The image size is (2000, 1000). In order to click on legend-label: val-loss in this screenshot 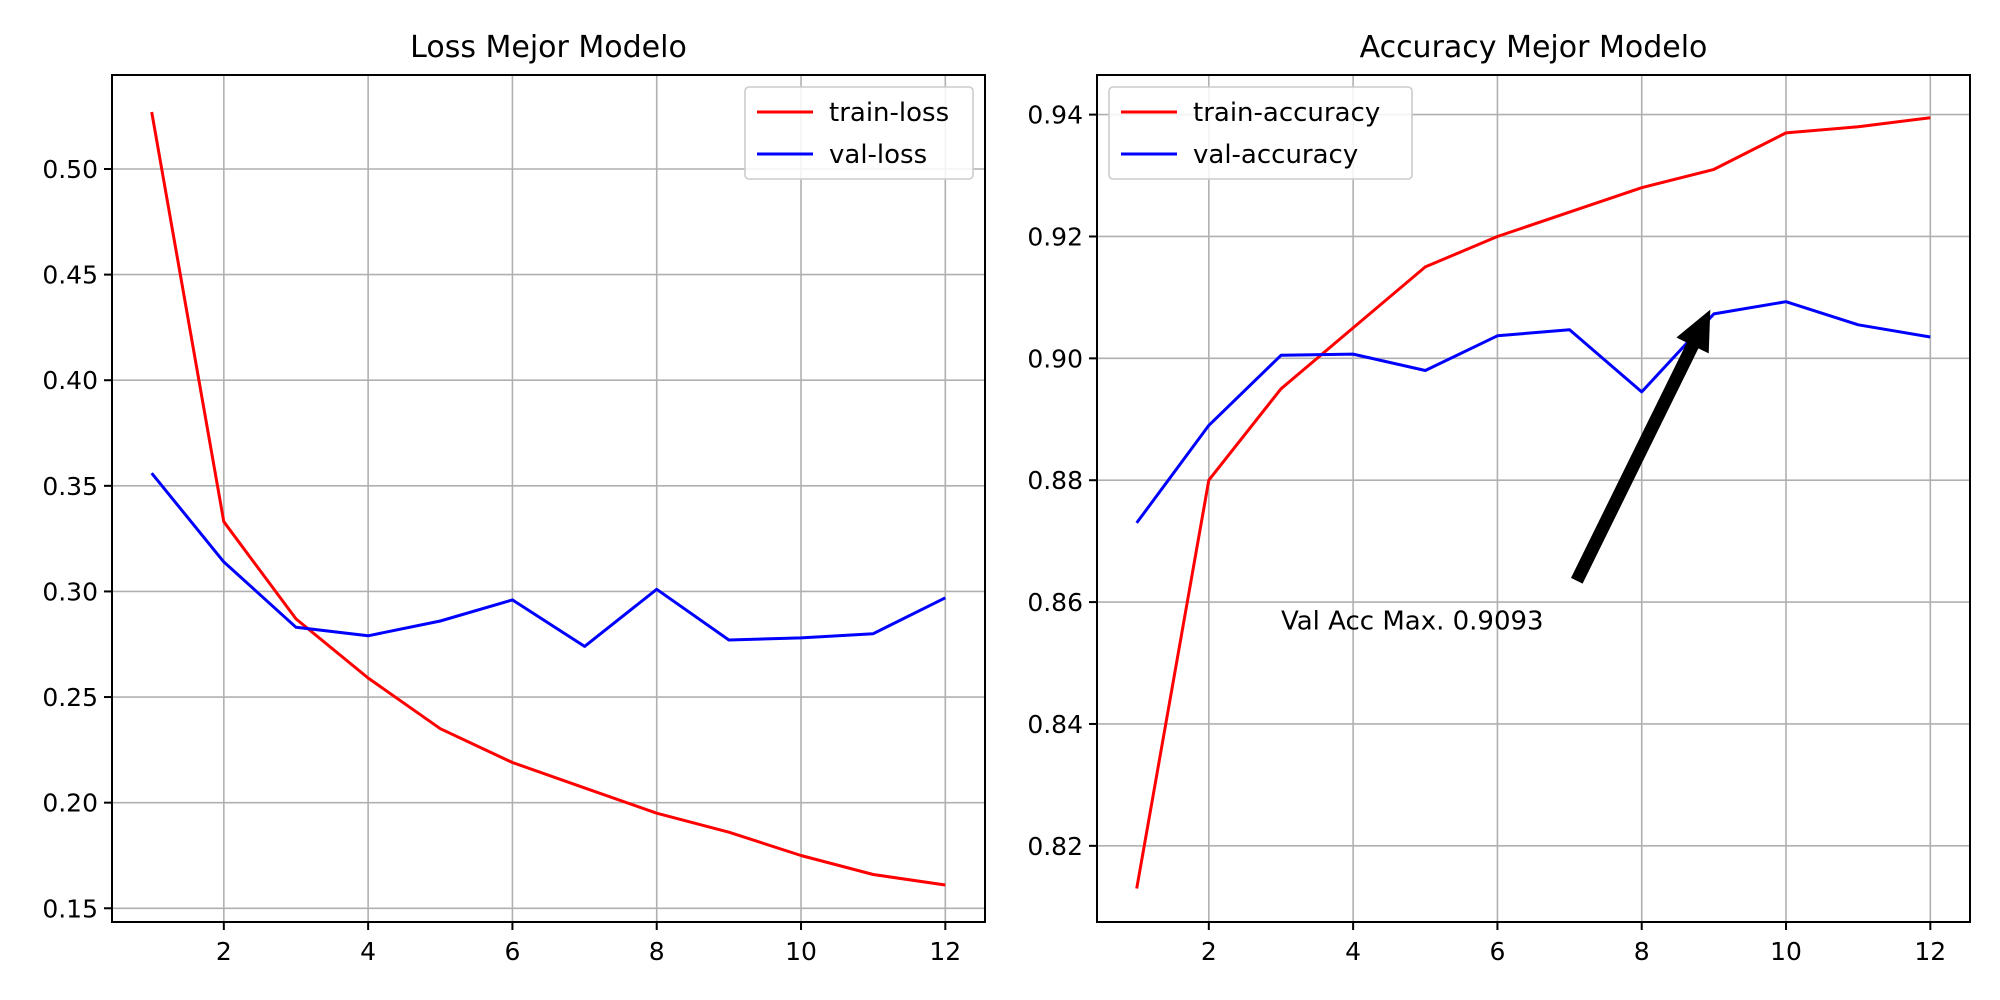, I will do `click(878, 155)`.